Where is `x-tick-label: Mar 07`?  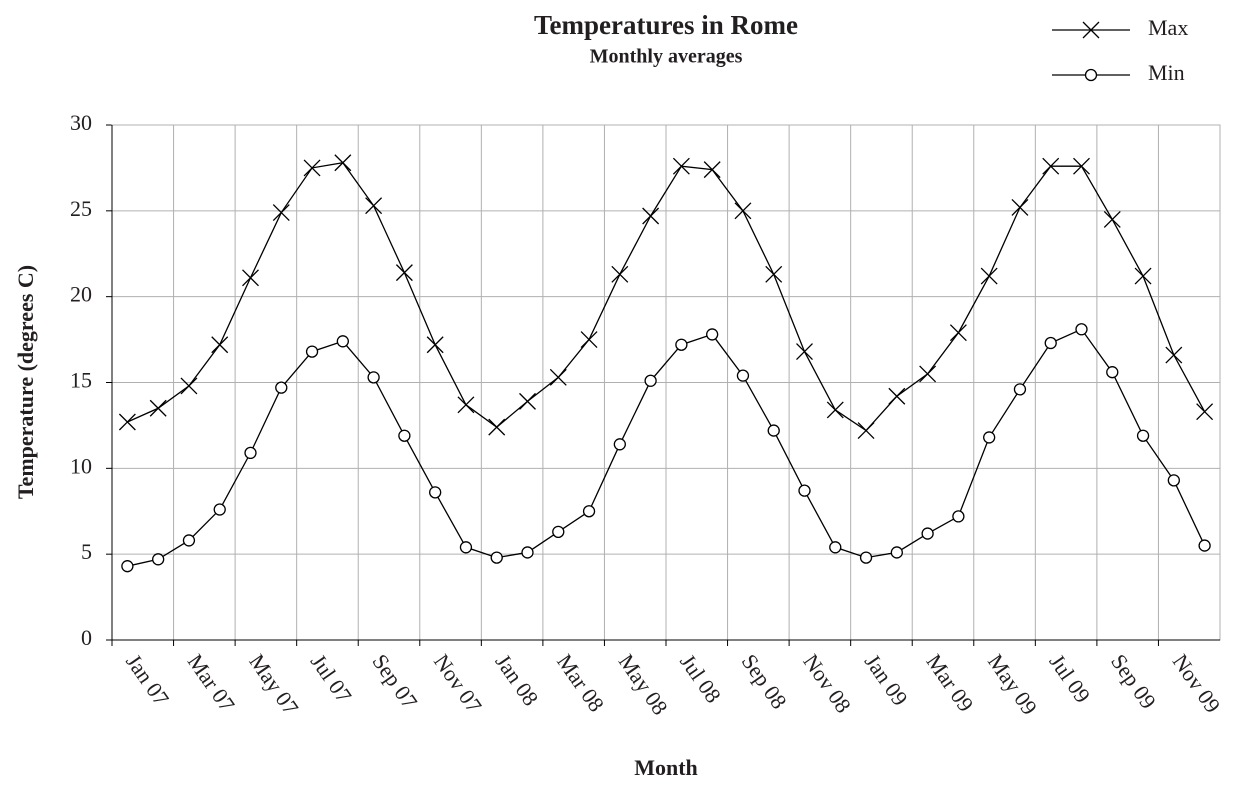 x-tick-label: Mar 07 is located at coordinates (211, 682).